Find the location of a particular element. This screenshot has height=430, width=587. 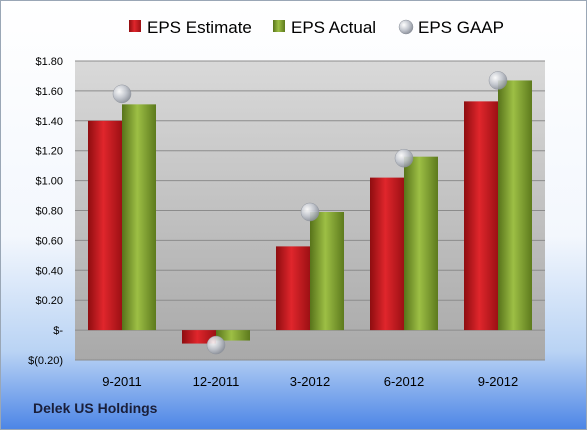

y-tick-label: $1.40 is located at coordinates (49, 122).